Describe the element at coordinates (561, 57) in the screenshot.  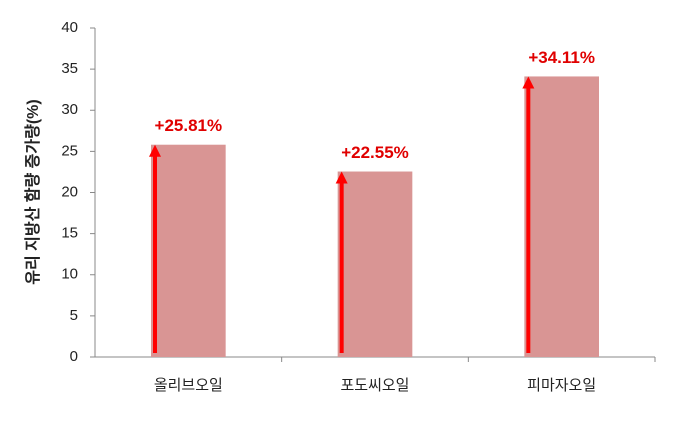
I see `value-label: +34.11%` at that location.